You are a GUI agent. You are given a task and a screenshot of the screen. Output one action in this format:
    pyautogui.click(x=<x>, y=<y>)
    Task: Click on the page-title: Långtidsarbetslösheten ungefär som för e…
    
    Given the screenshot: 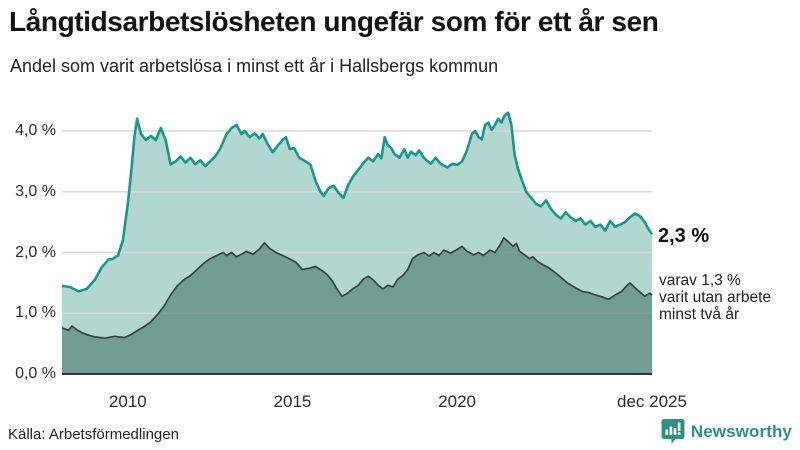 What is the action you would take?
    pyautogui.click(x=334, y=21)
    